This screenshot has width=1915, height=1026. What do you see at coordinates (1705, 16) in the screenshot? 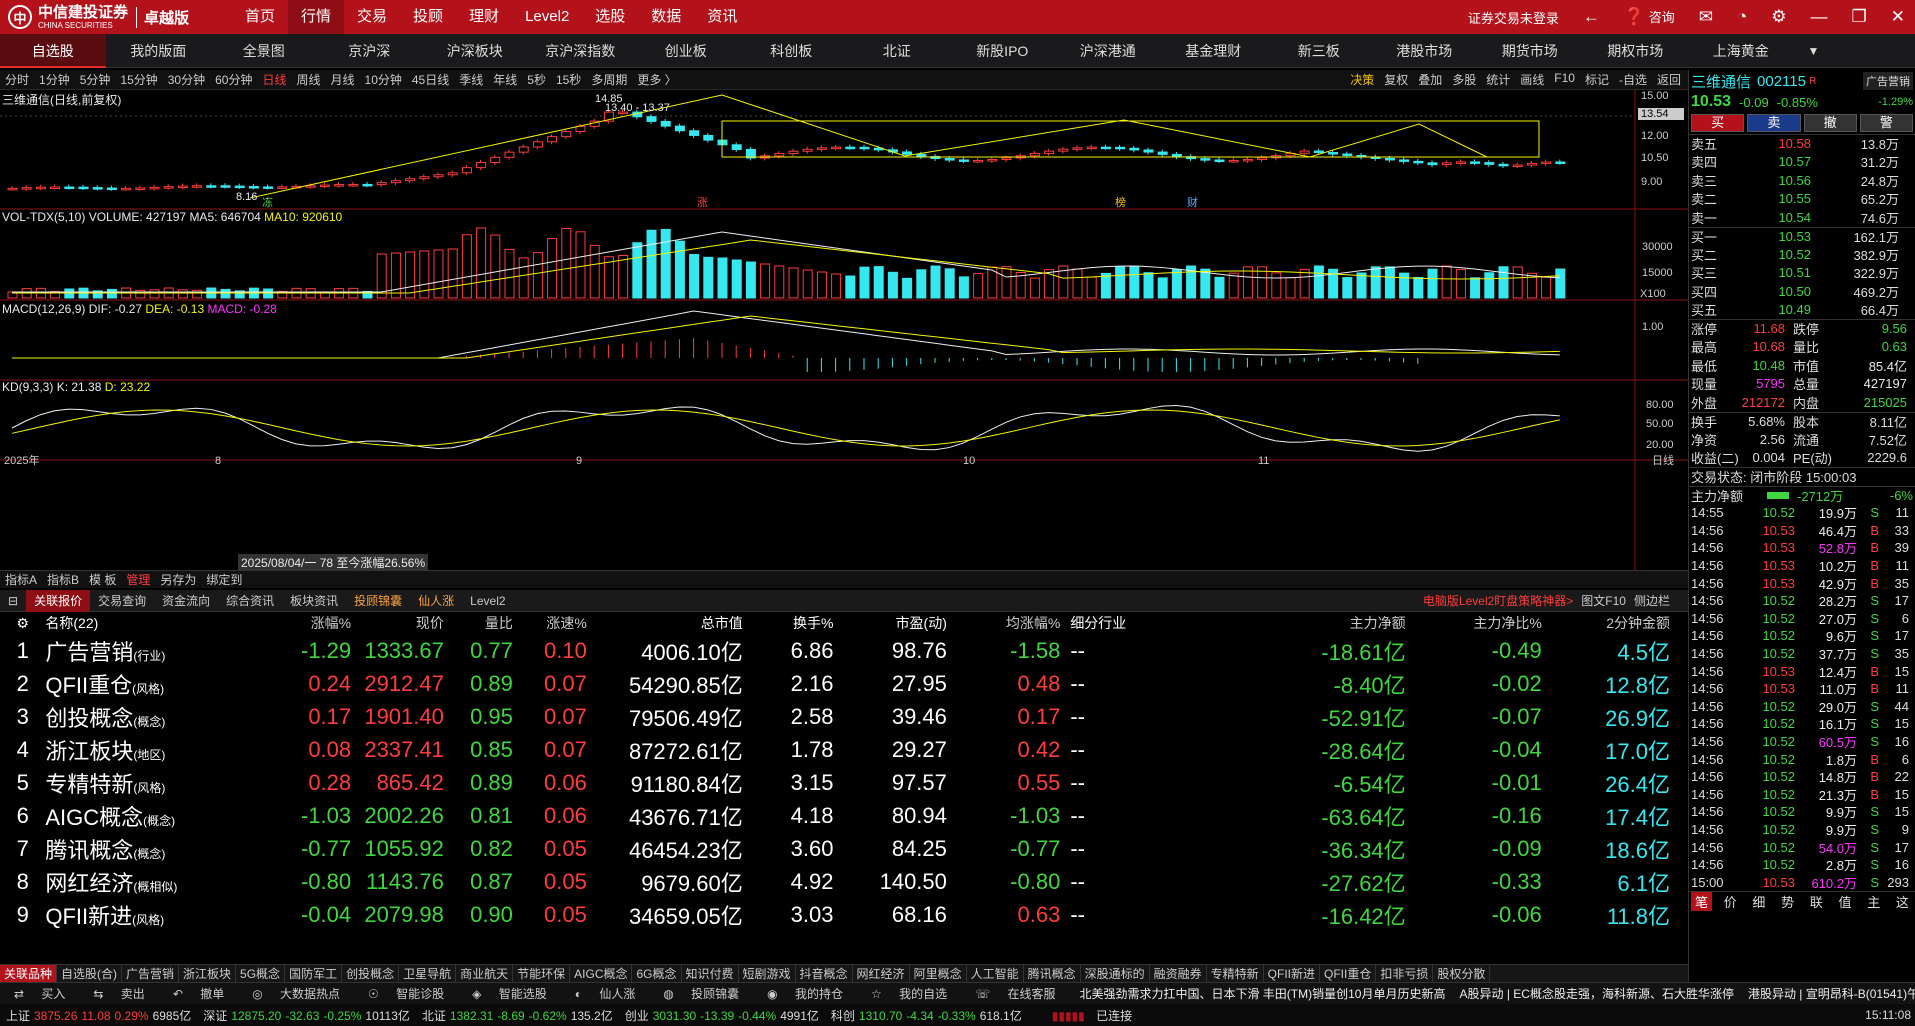
I see `mail-icon: ✉` at bounding box center [1705, 16].